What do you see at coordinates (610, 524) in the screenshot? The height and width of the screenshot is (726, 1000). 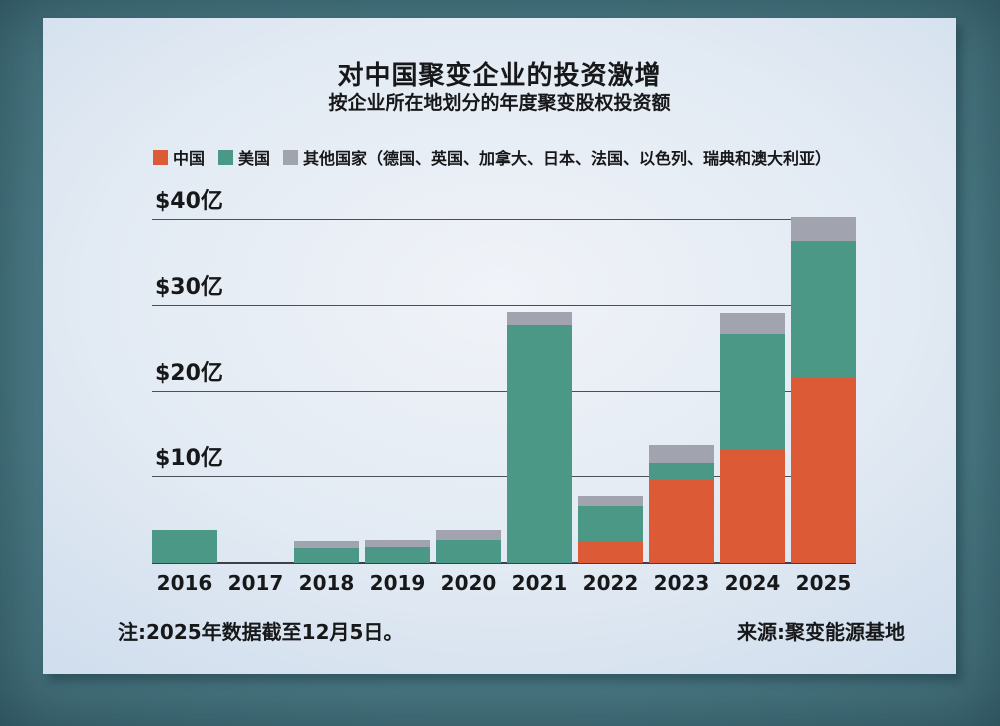 I see `bar-segment-usa-2022` at bounding box center [610, 524].